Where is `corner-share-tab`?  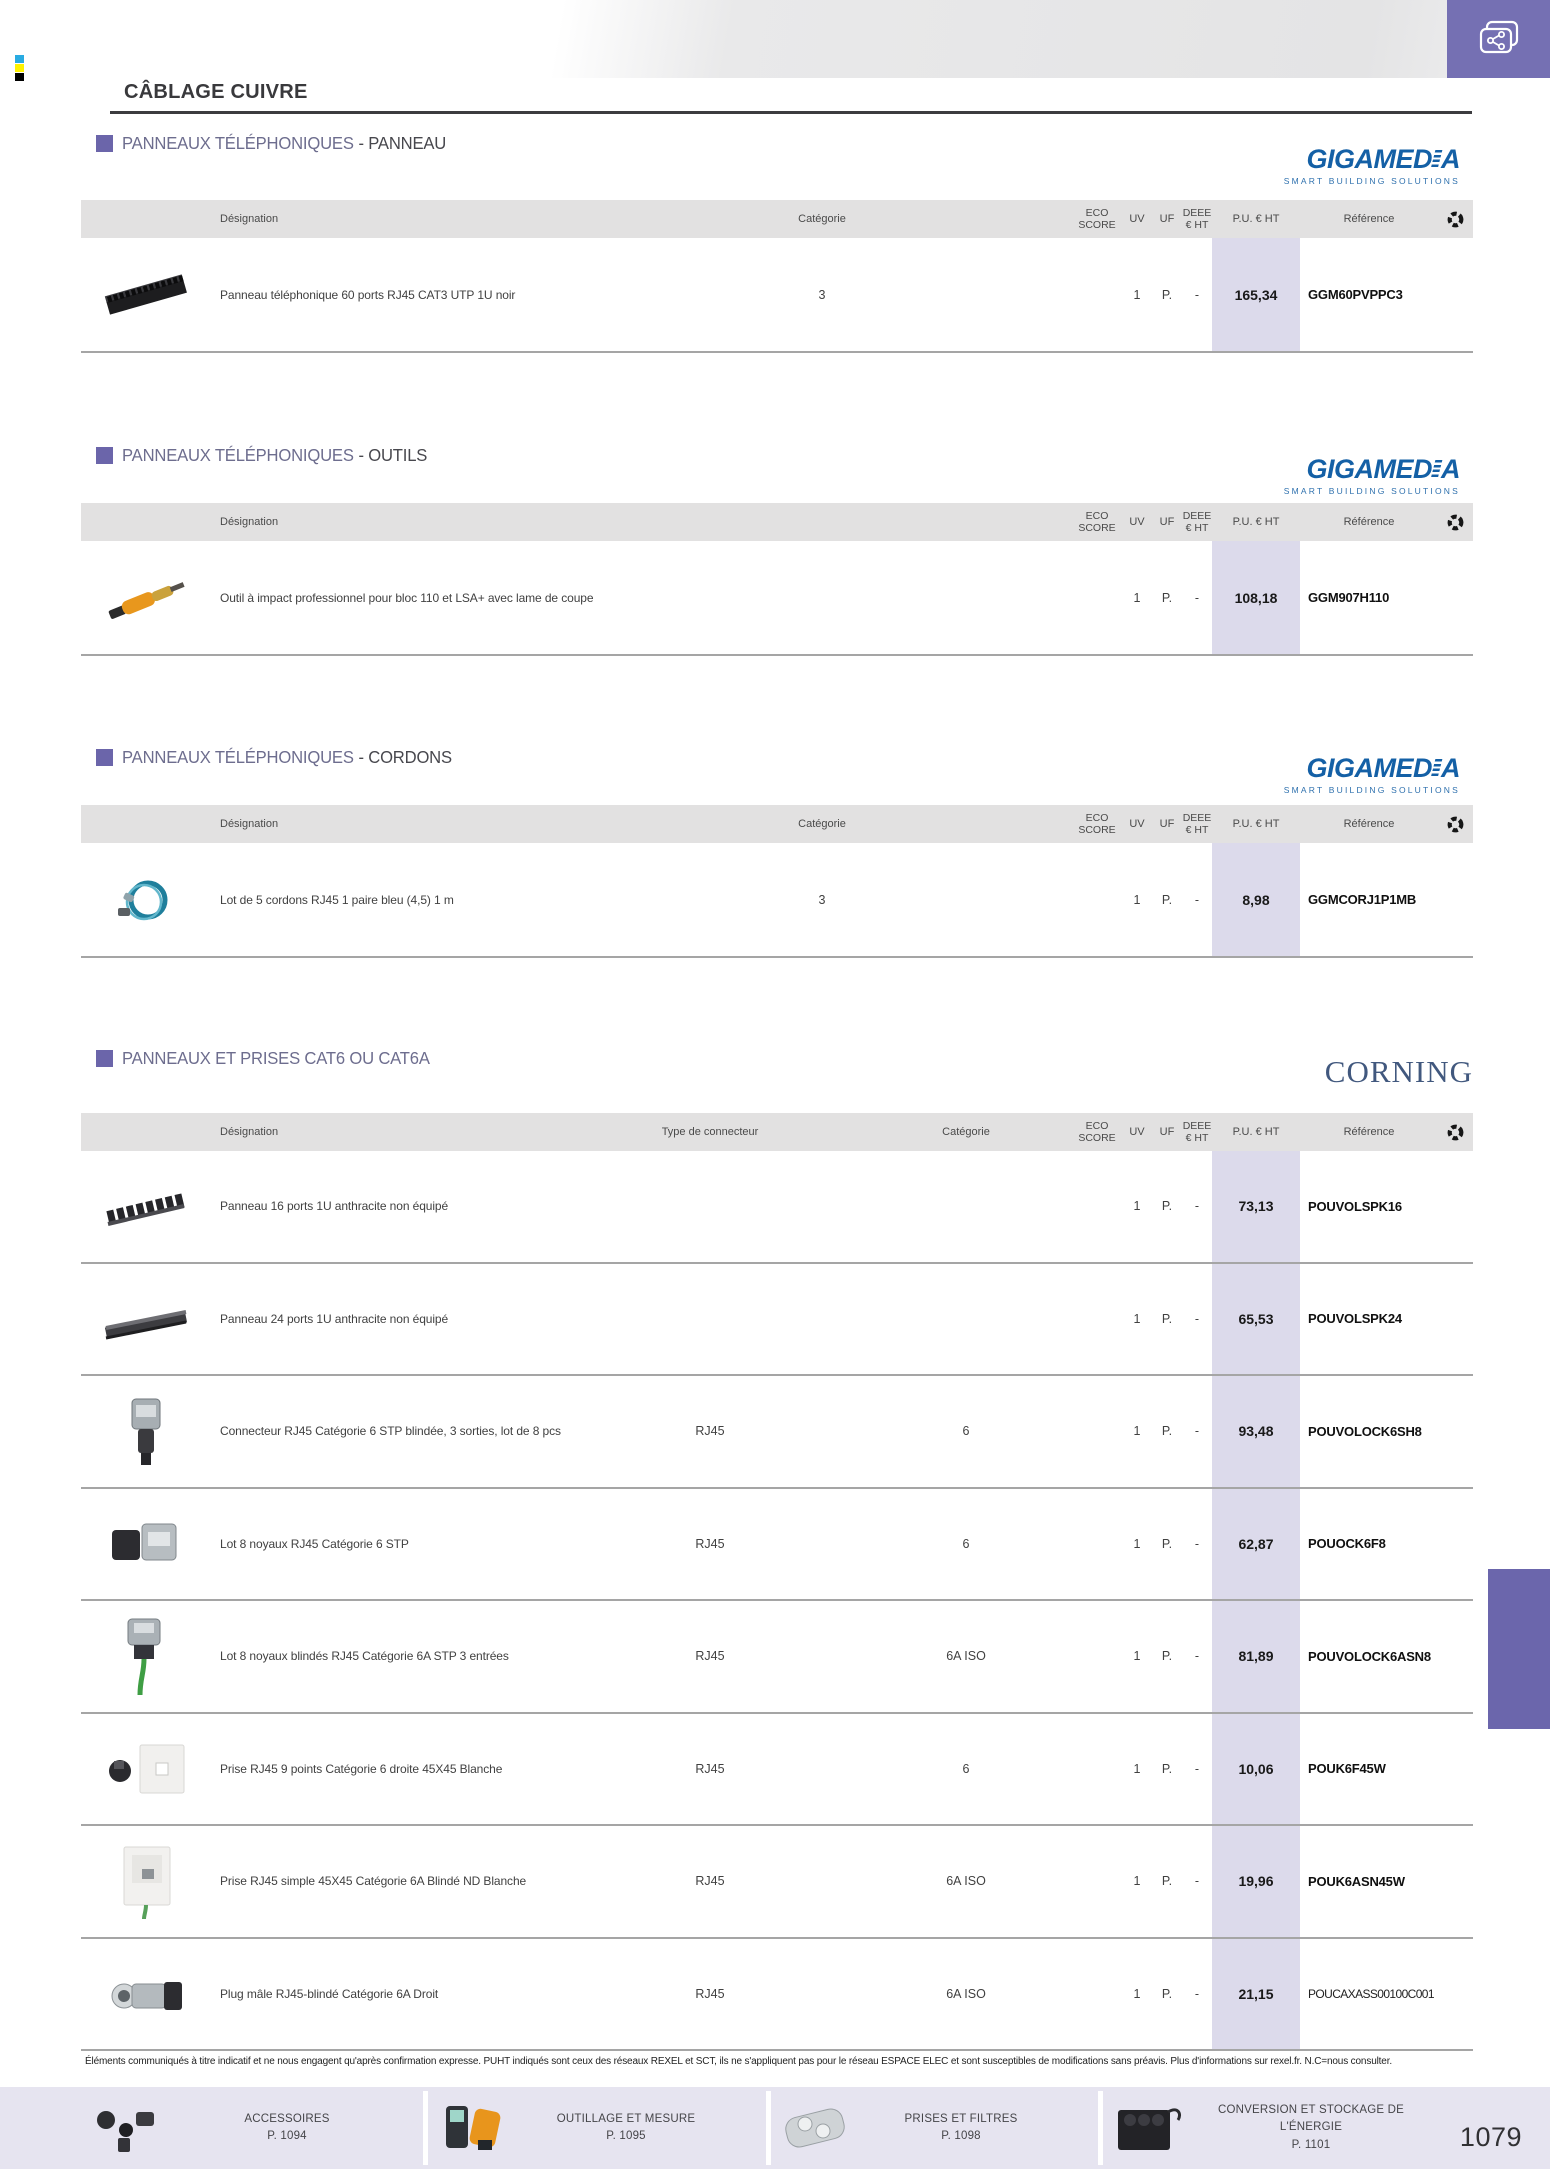 corner-share-tab is located at coordinates (1498, 39).